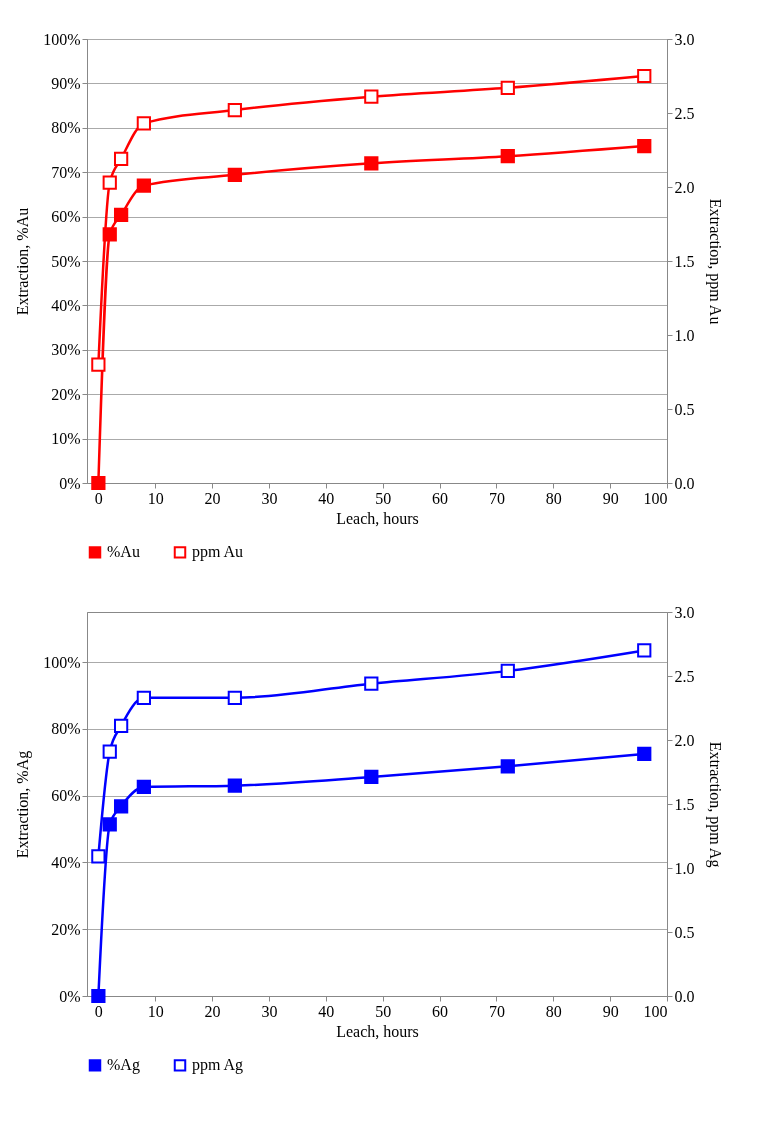  I want to click on y-axis-title: Extraction, %Au, so click(23, 261).